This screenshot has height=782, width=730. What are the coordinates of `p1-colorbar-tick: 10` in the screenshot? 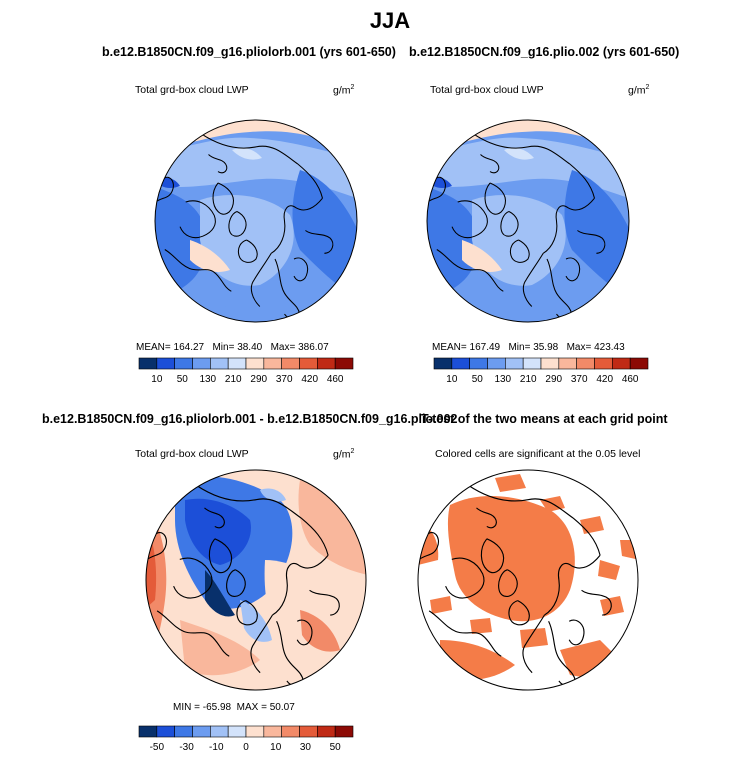 It's located at (157, 379).